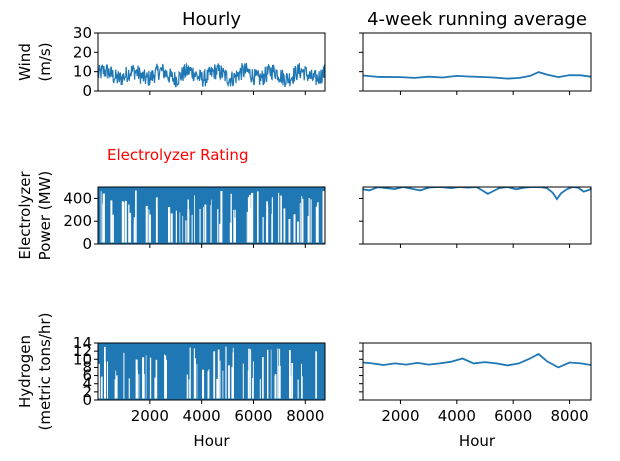  What do you see at coordinates (82, 343) in the screenshot?
I see `y-tick-label: 14` at bounding box center [82, 343].